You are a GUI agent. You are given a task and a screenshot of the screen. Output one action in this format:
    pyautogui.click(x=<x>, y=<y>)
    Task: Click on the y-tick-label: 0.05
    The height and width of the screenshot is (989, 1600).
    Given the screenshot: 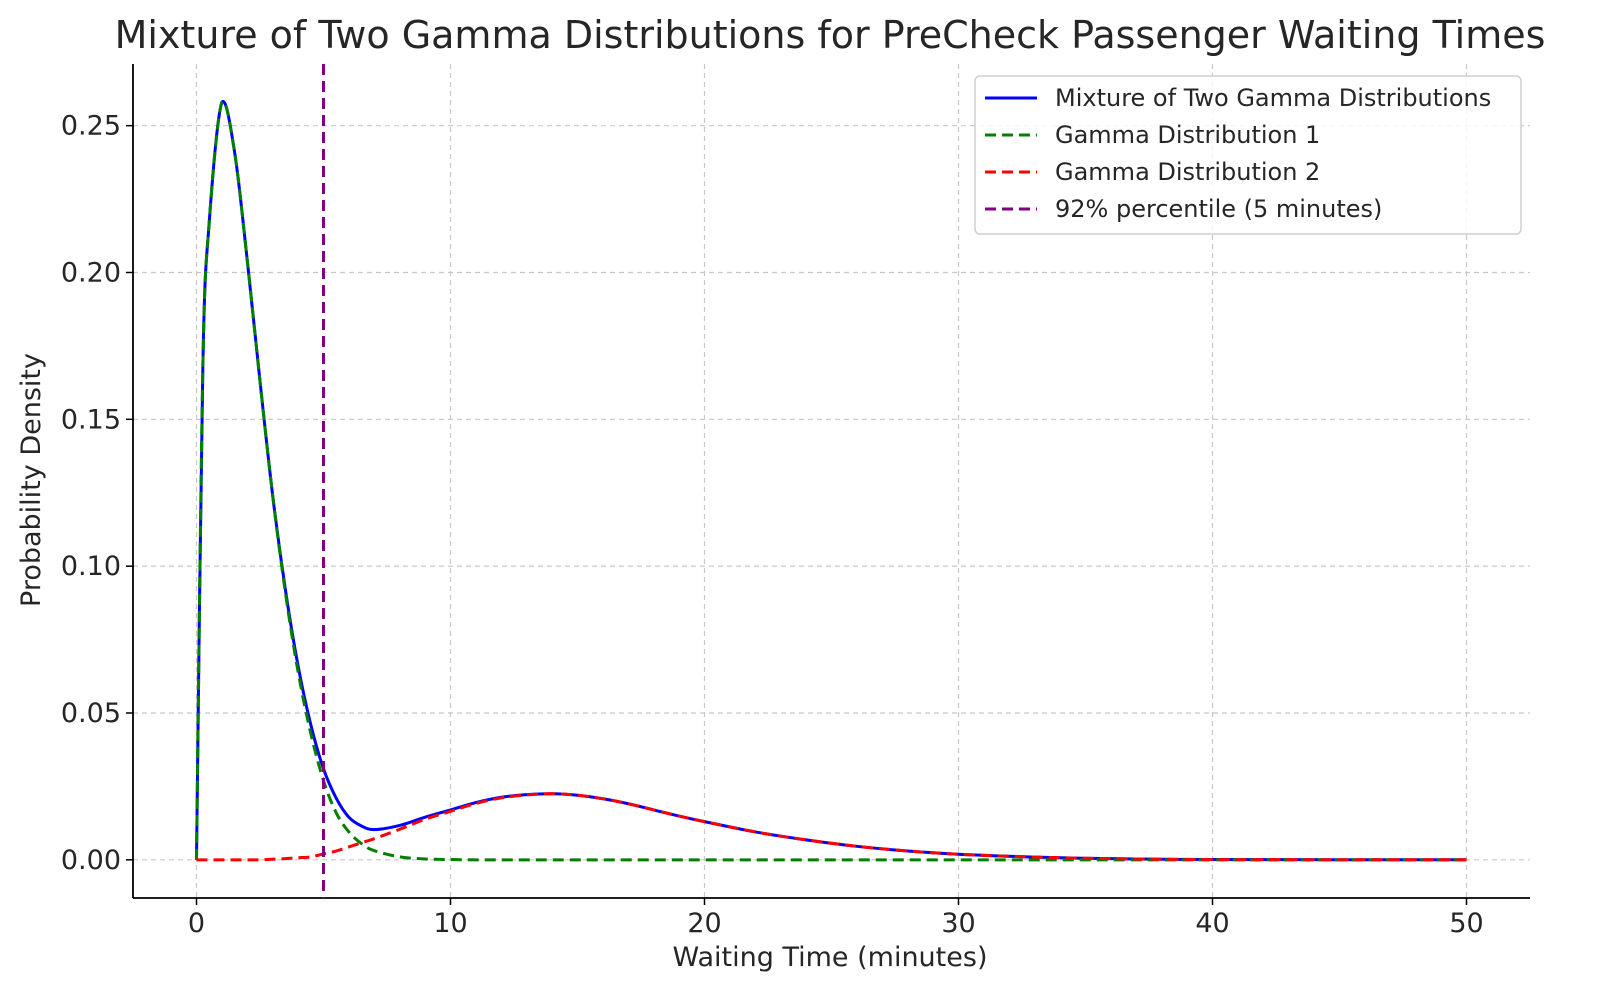 What is the action you would take?
    pyautogui.click(x=91, y=713)
    